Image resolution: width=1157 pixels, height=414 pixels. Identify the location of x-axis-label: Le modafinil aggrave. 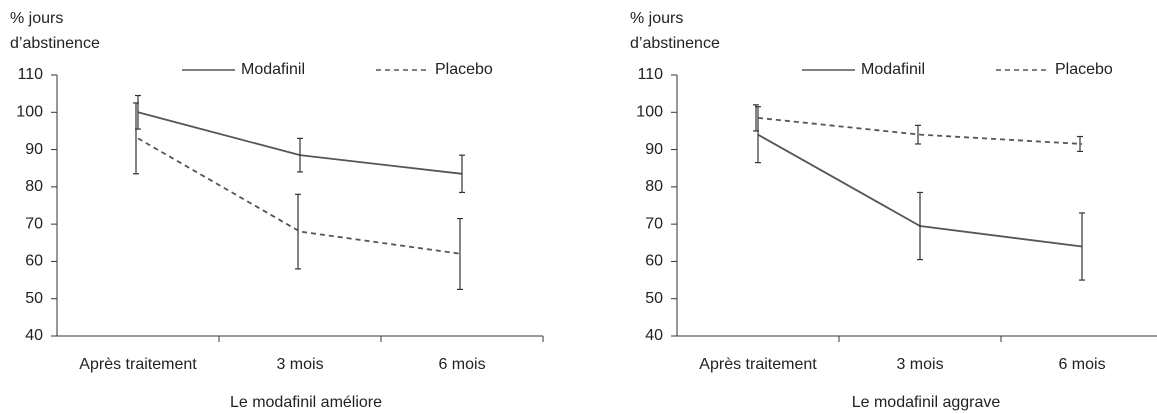
(926, 402).